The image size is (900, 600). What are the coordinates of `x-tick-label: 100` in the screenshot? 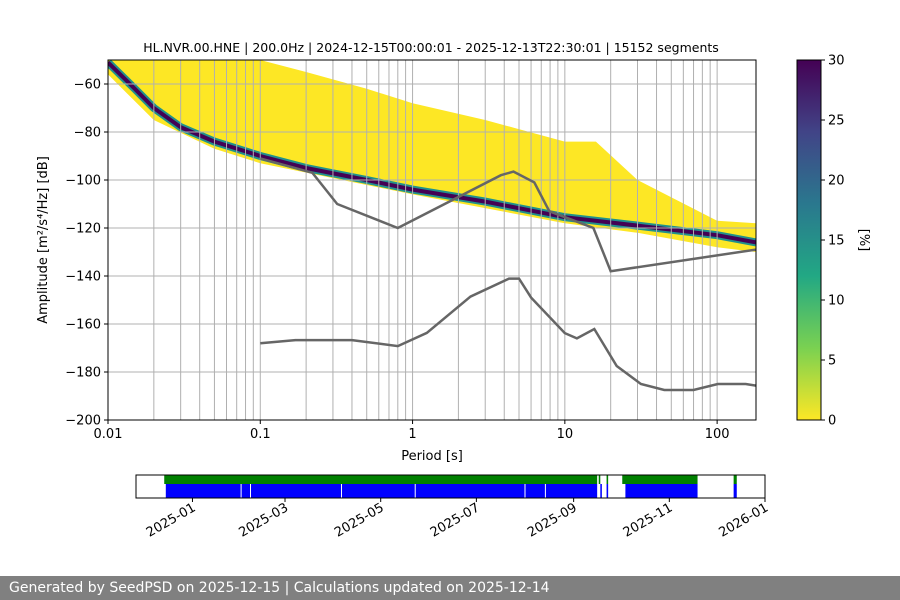 It's located at (717, 434).